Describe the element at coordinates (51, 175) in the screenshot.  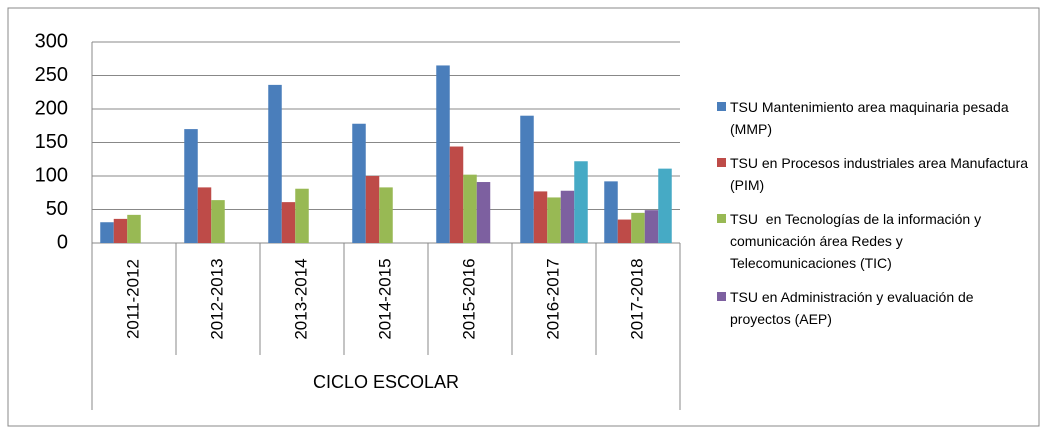
I see `y-tick-label: 100` at that location.